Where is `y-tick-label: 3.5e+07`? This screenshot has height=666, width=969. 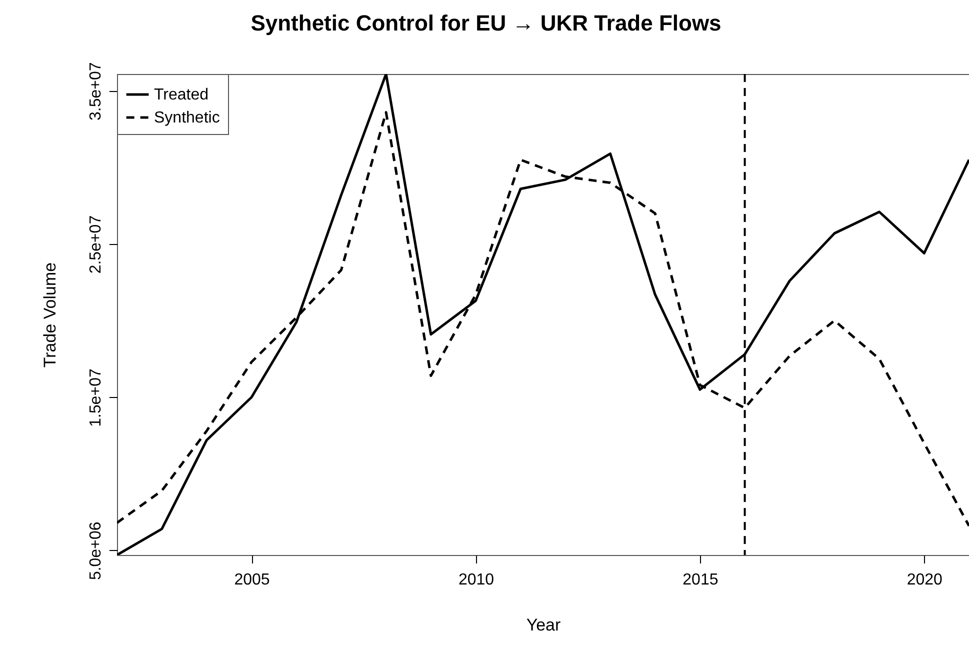 y-tick-label: 3.5e+07 is located at coordinates (96, 91).